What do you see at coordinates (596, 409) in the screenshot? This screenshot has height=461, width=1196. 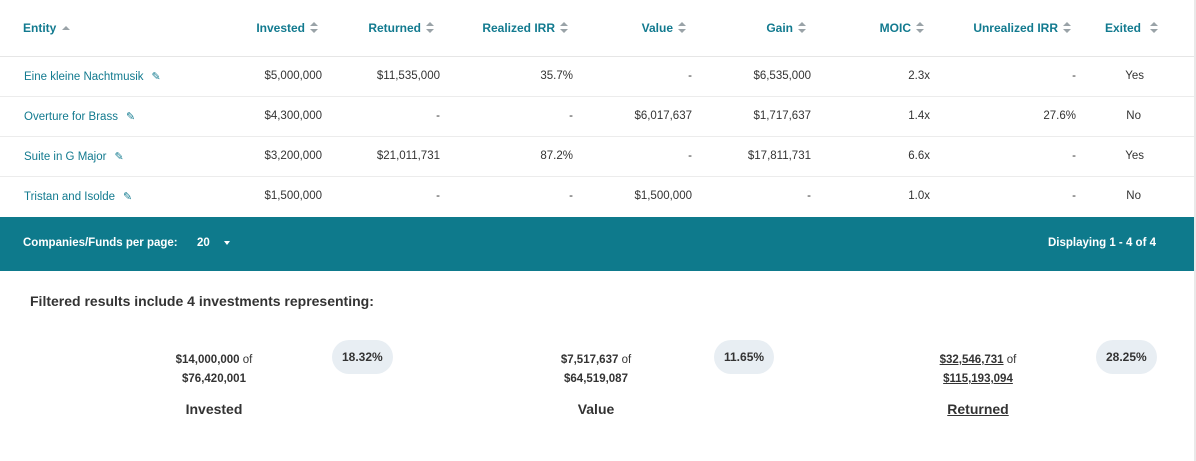 I see `stat-label: Value` at bounding box center [596, 409].